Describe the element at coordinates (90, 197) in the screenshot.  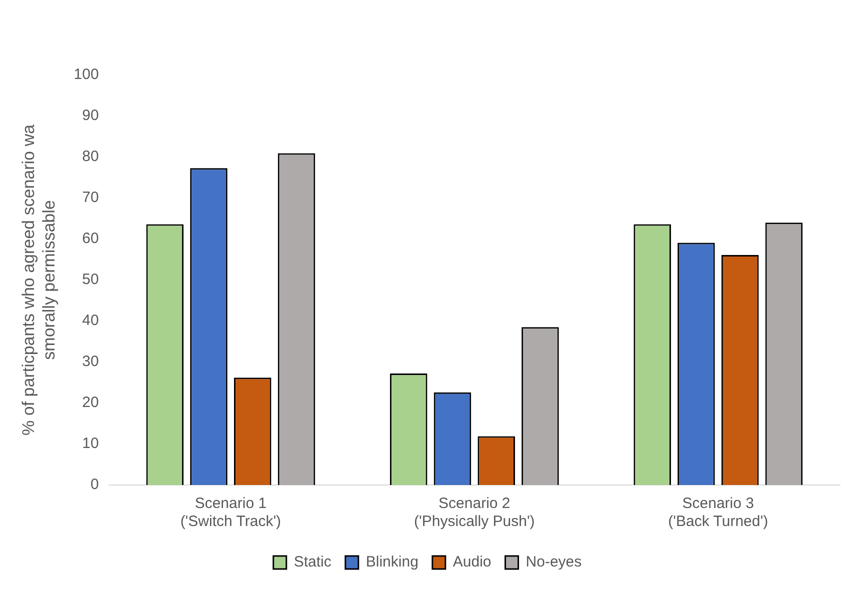
I see `y-tick-label: 70` at that location.